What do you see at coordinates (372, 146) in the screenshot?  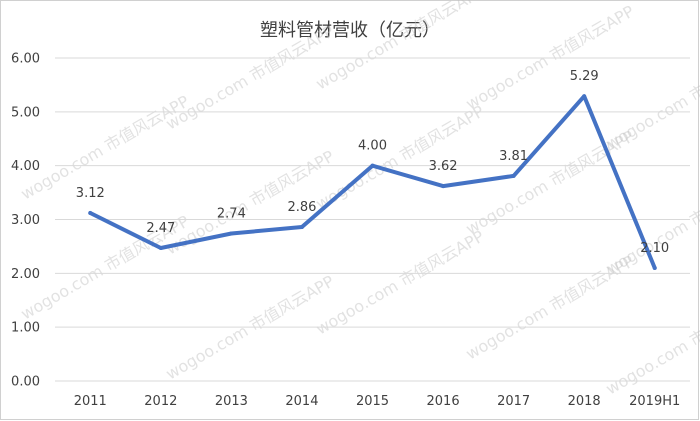 I see `data-label: 4.00` at bounding box center [372, 146].